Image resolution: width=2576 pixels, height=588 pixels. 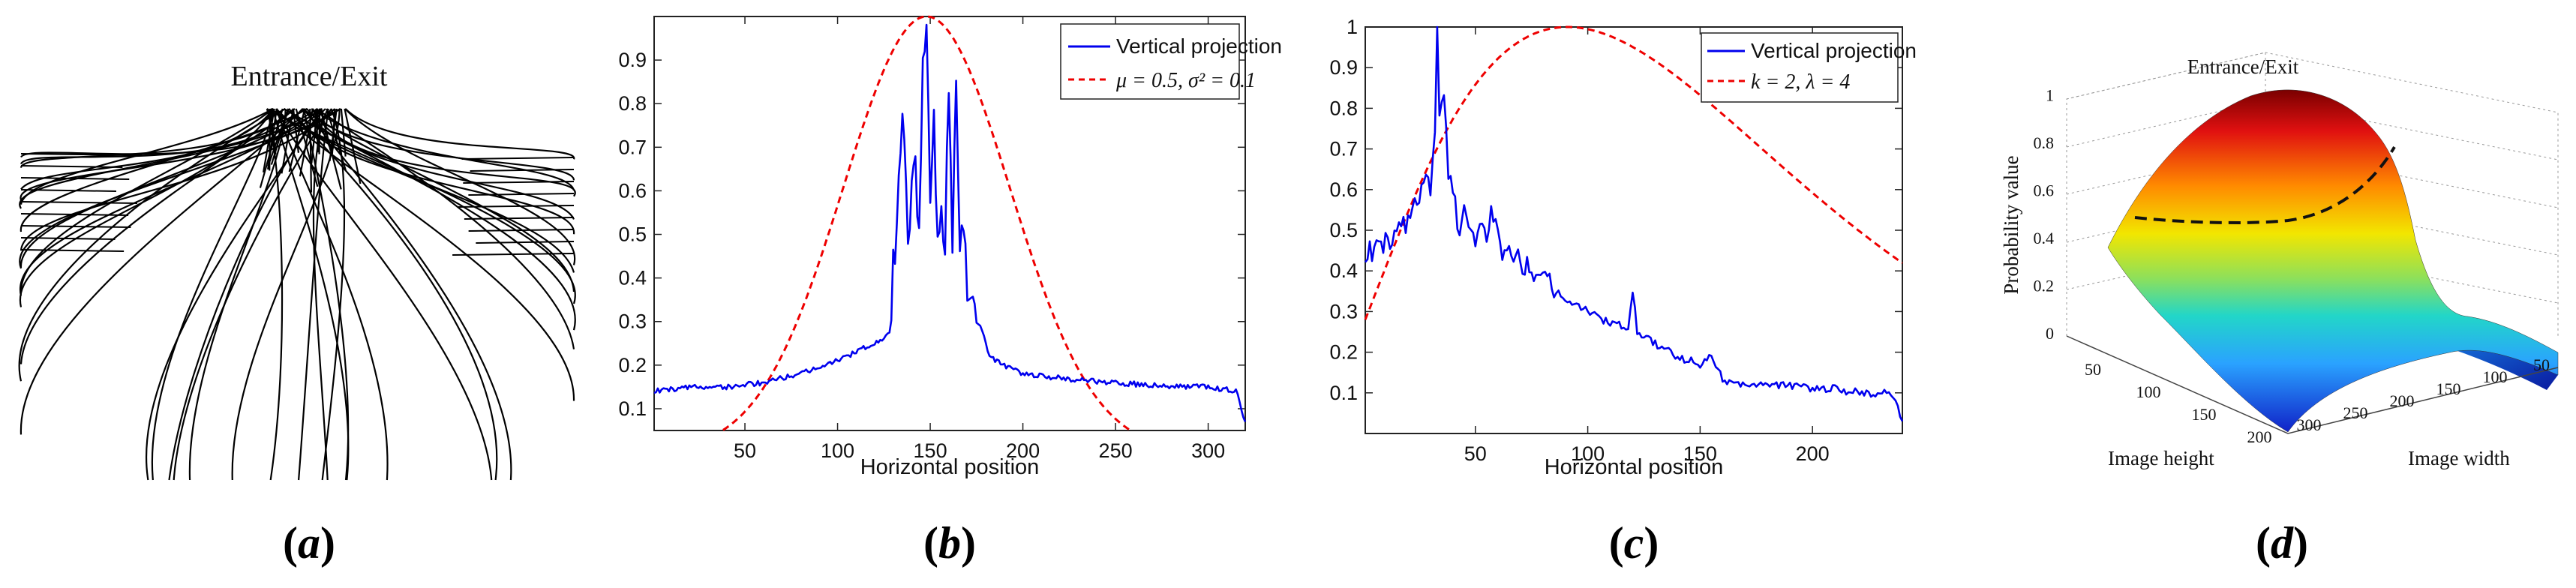 I want to click on panel-b-legend-entry-2: μ = 0.5, σ² = 0.1, so click(x=1185, y=80).